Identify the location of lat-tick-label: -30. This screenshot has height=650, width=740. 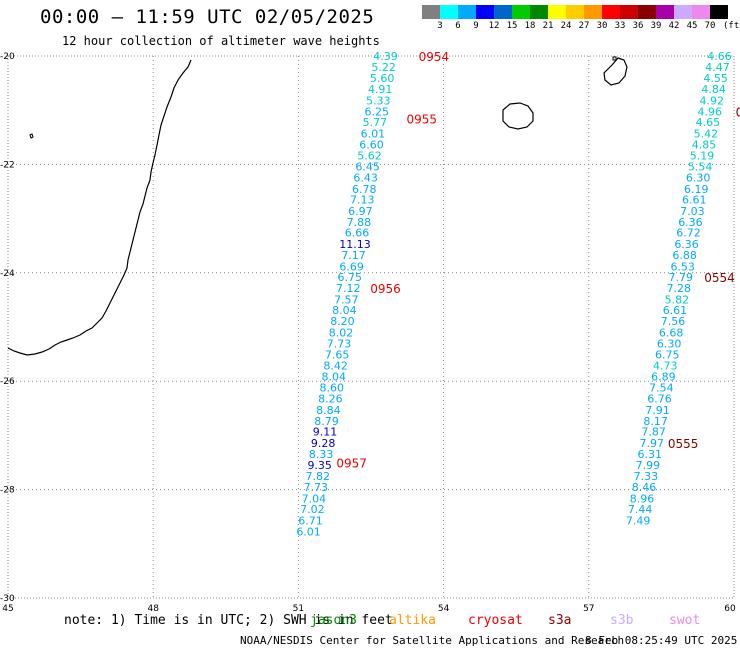
(7, 599).